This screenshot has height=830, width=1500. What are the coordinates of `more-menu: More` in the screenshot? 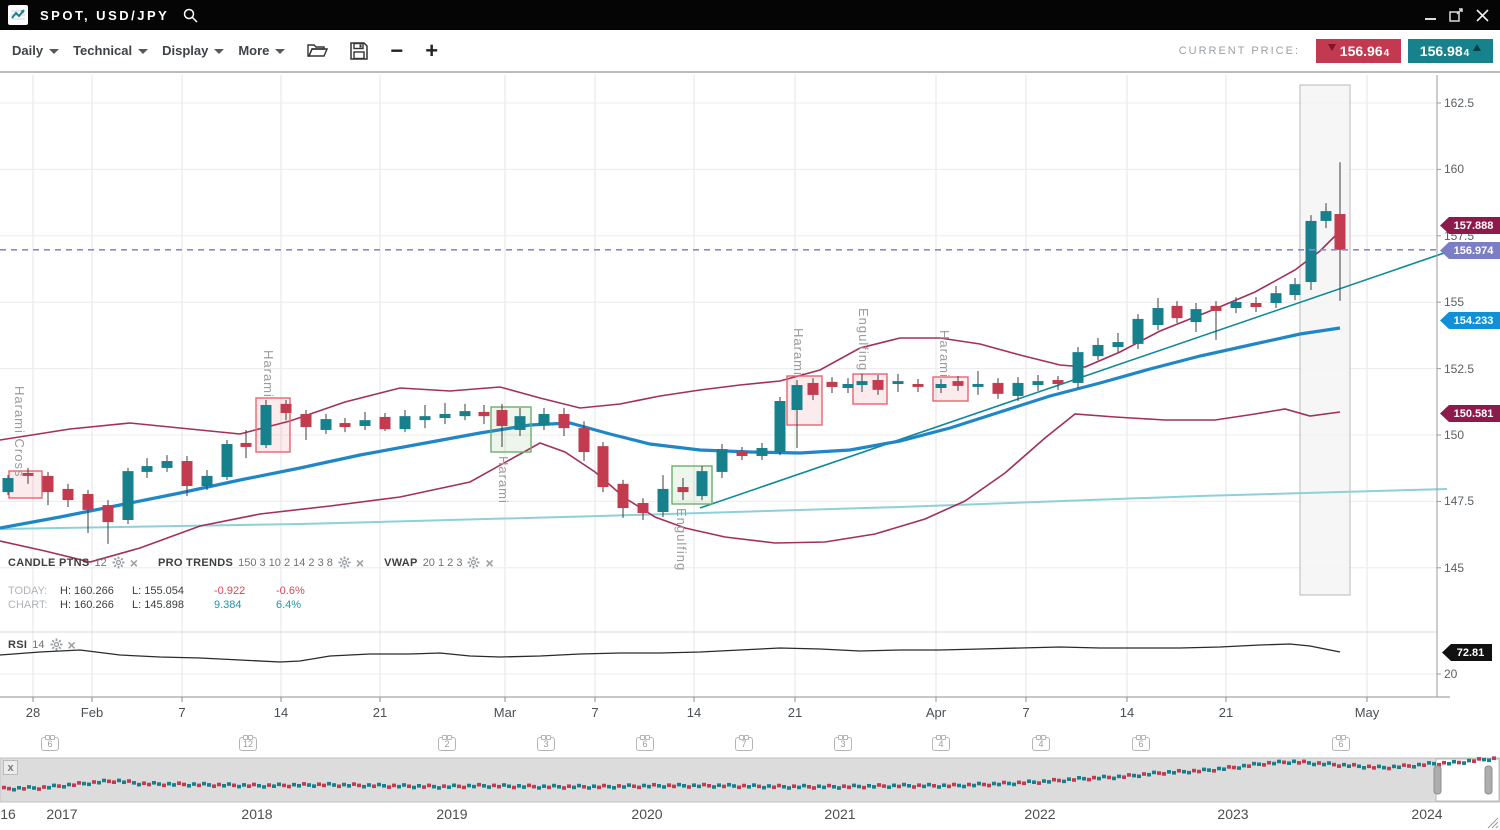 It's located at (262, 50).